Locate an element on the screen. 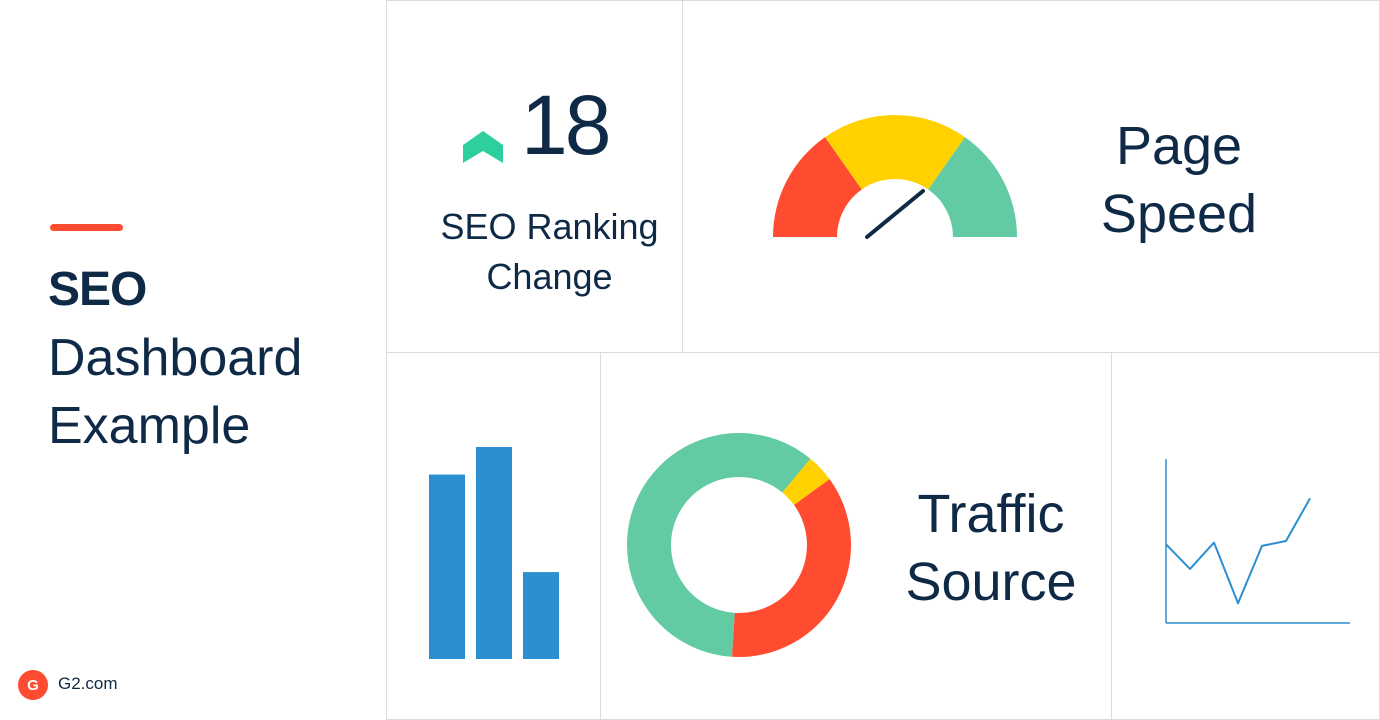 The width and height of the screenshot is (1380, 720). title-line-2: Example is located at coordinates (149, 426).